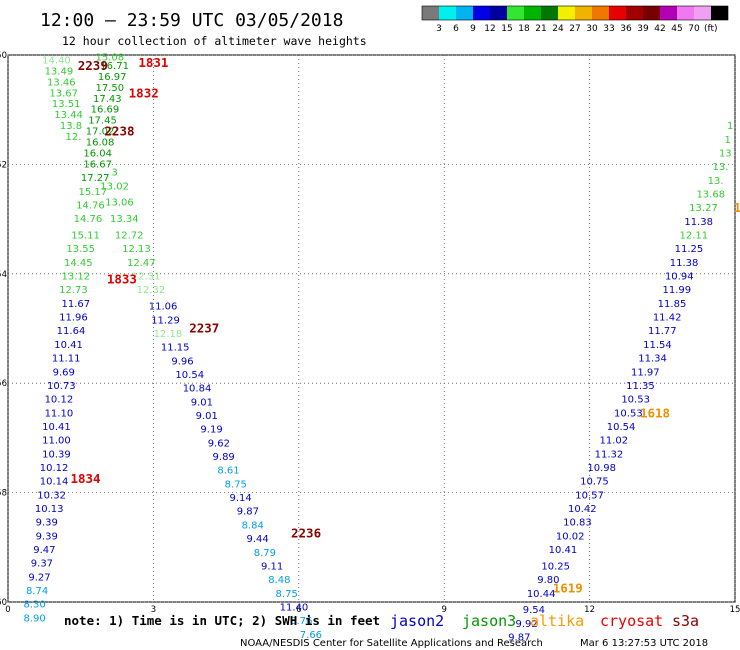 Image resolution: width=740 pixels, height=650 pixels. I want to click on wave-height-point: 11.97, so click(645, 372).